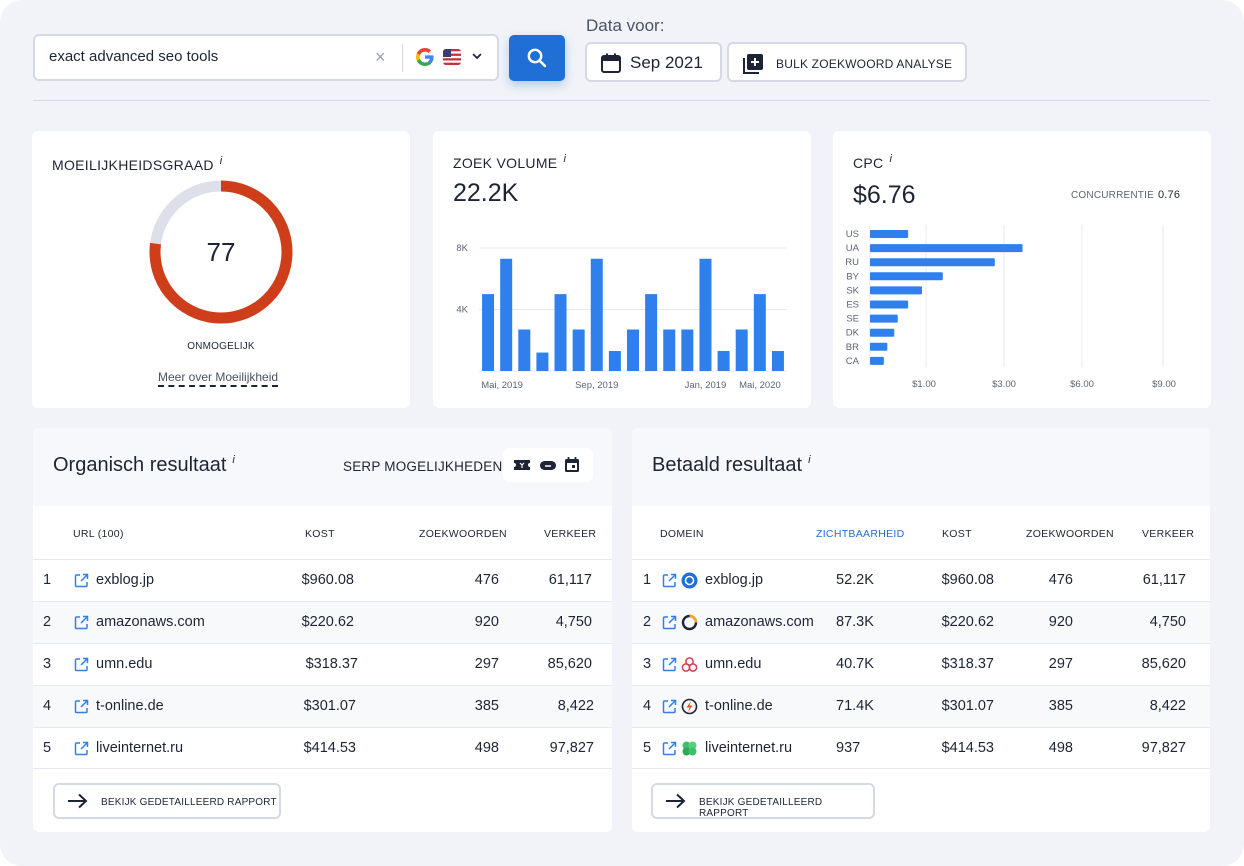 This screenshot has width=1244, height=866. I want to click on google-icon, so click(425, 57).